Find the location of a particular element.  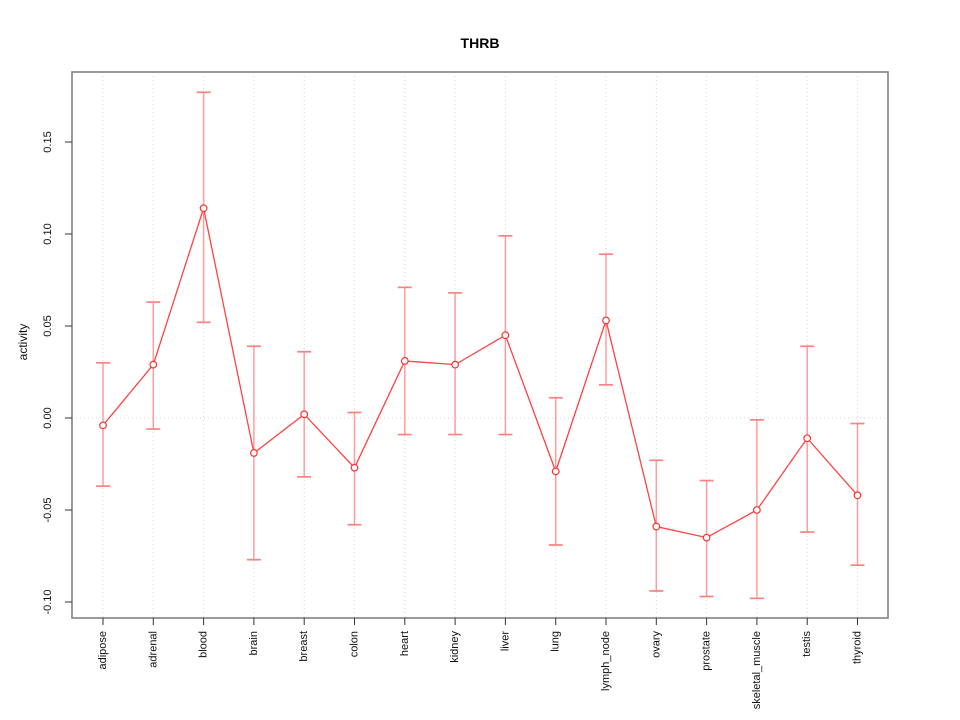

y-tick-label: 0.15 is located at coordinates (48, 141).